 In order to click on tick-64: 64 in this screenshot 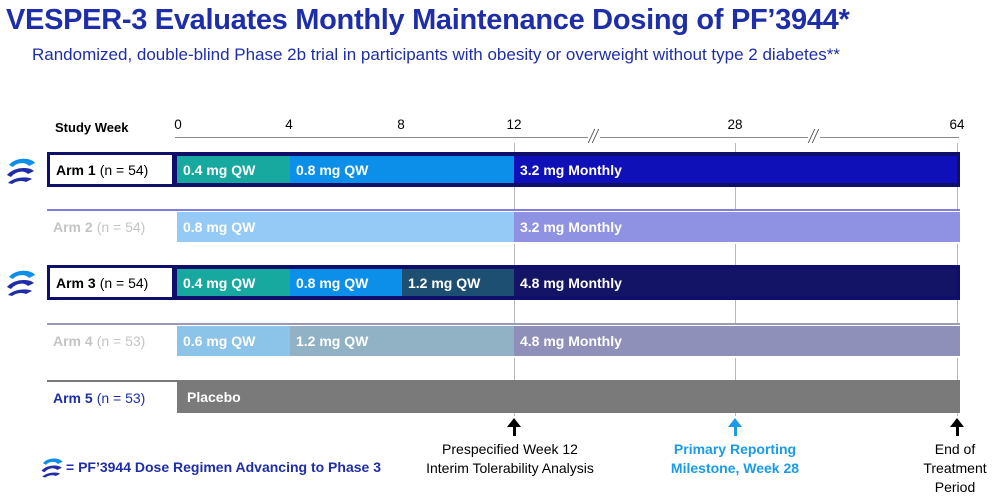, I will do `click(957, 124)`.